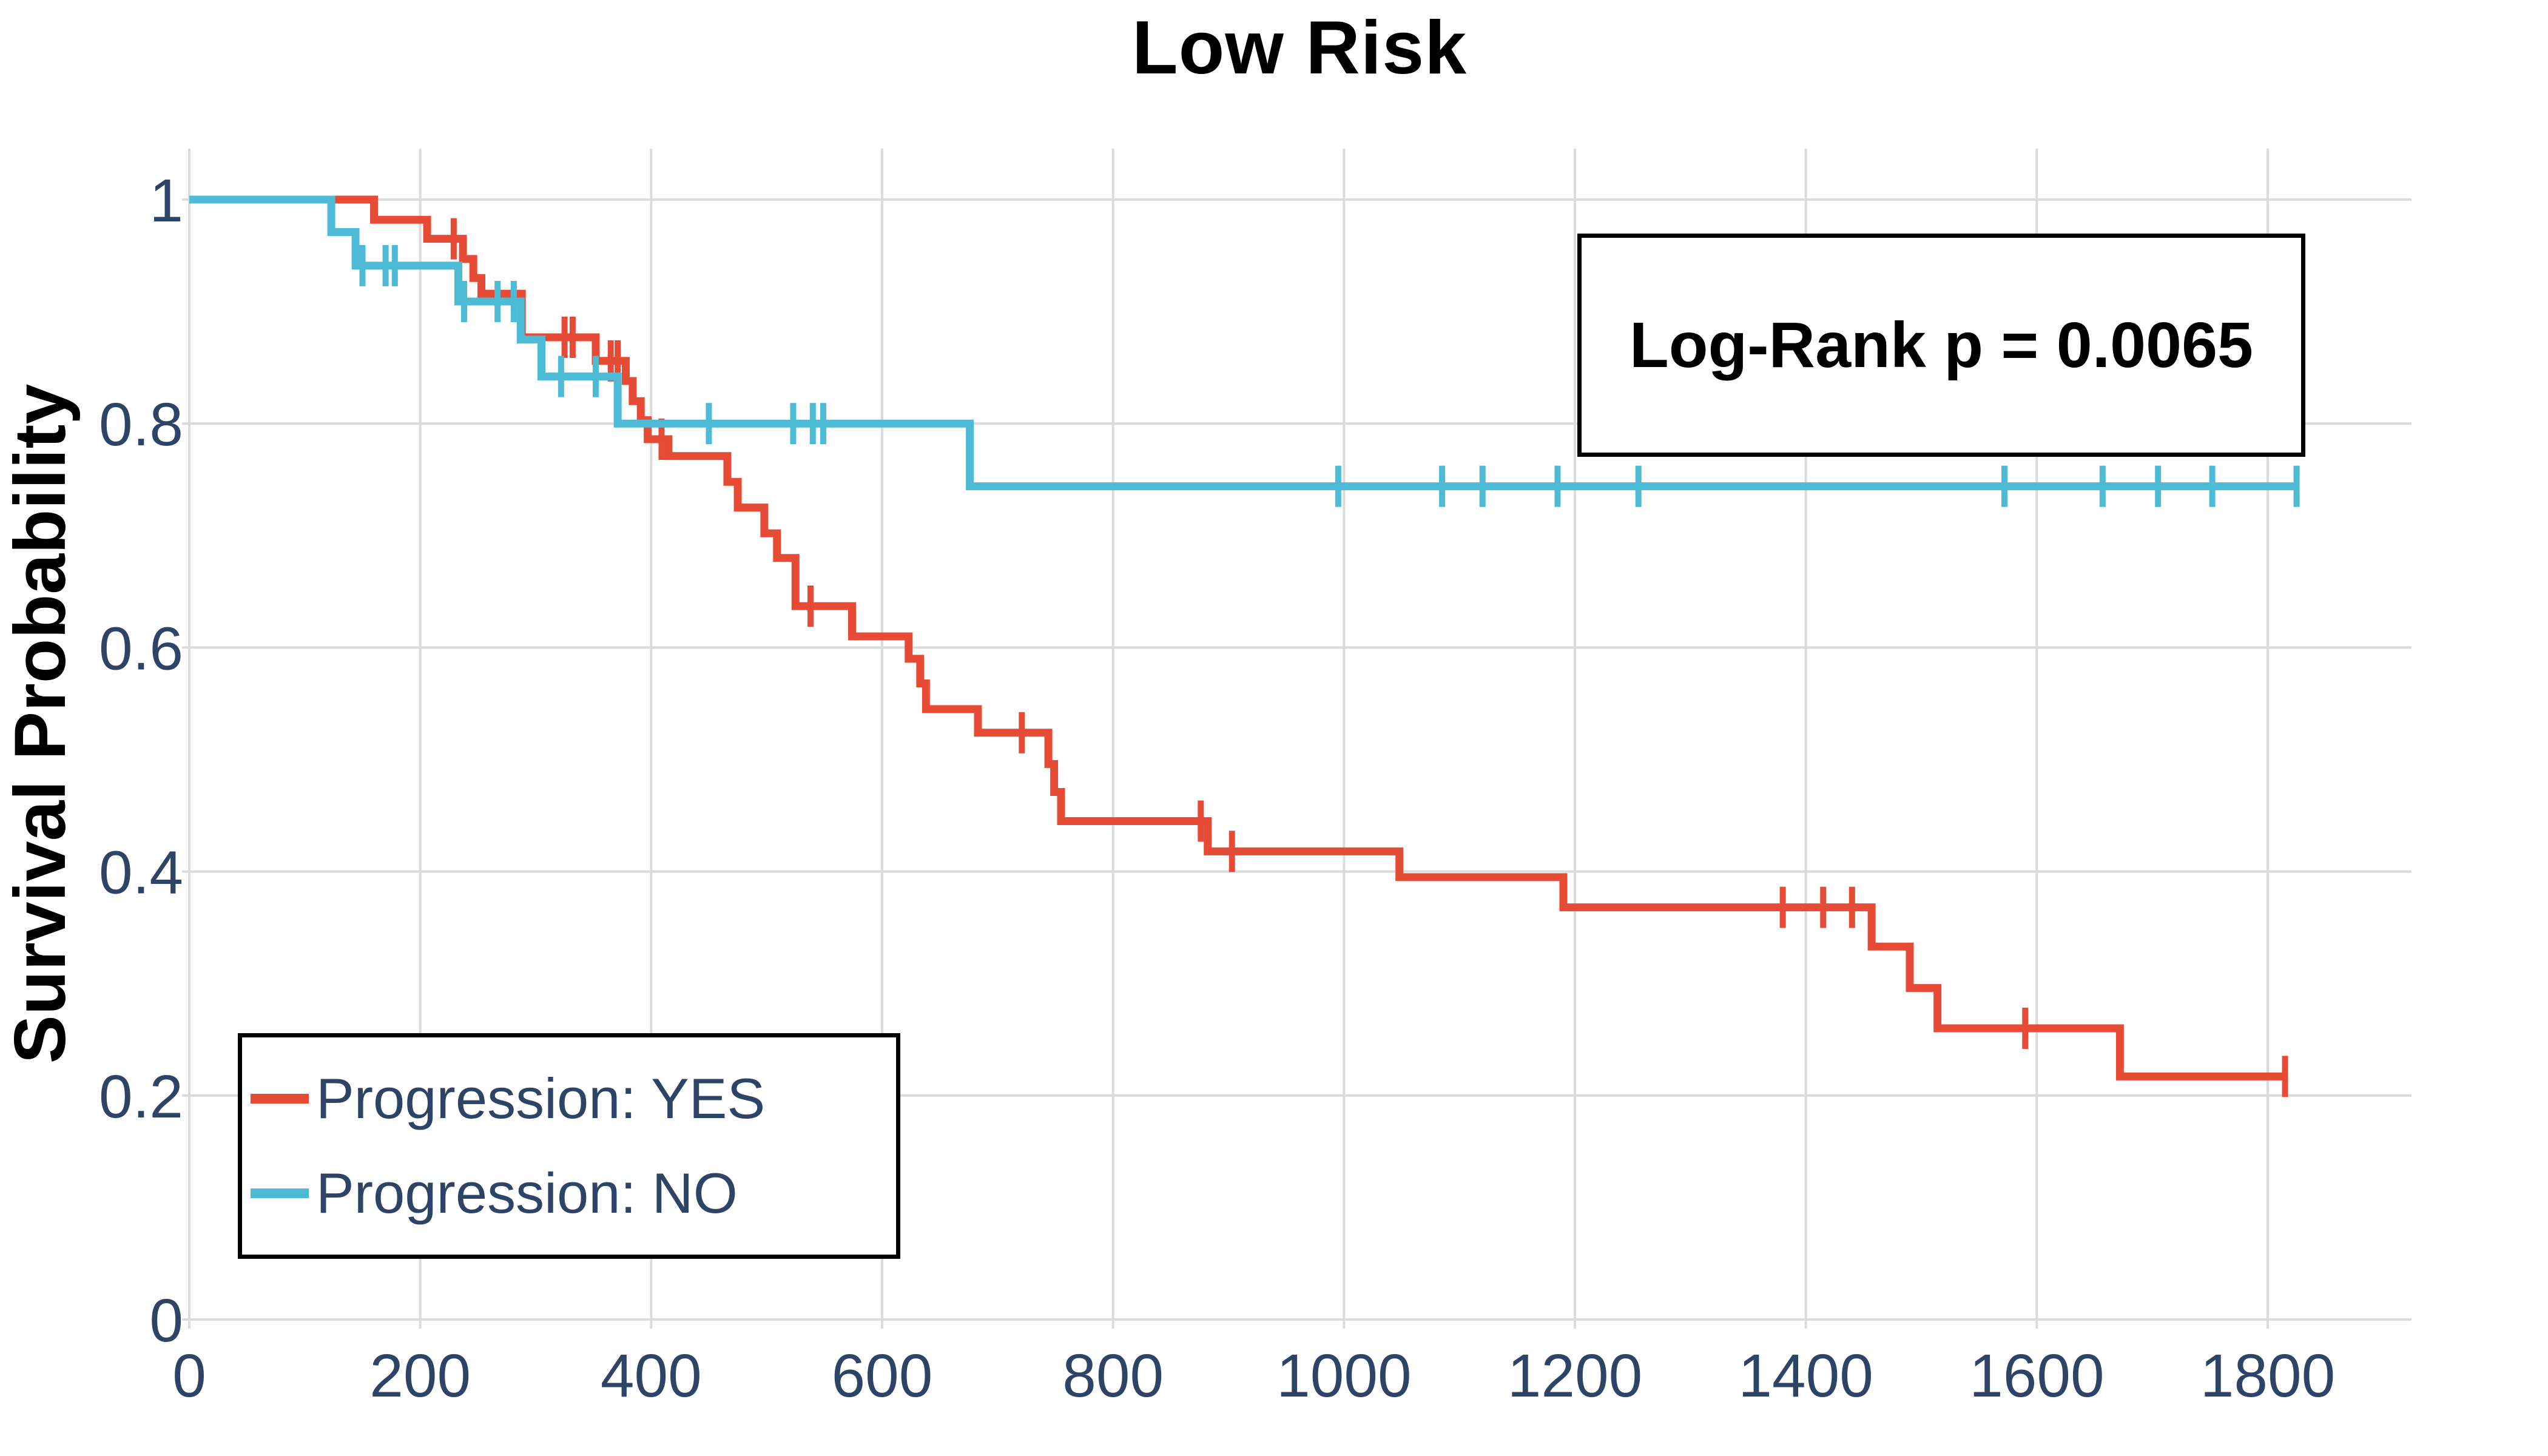  I want to click on legend-item-progression-no: Progression: NO, so click(569, 1193).